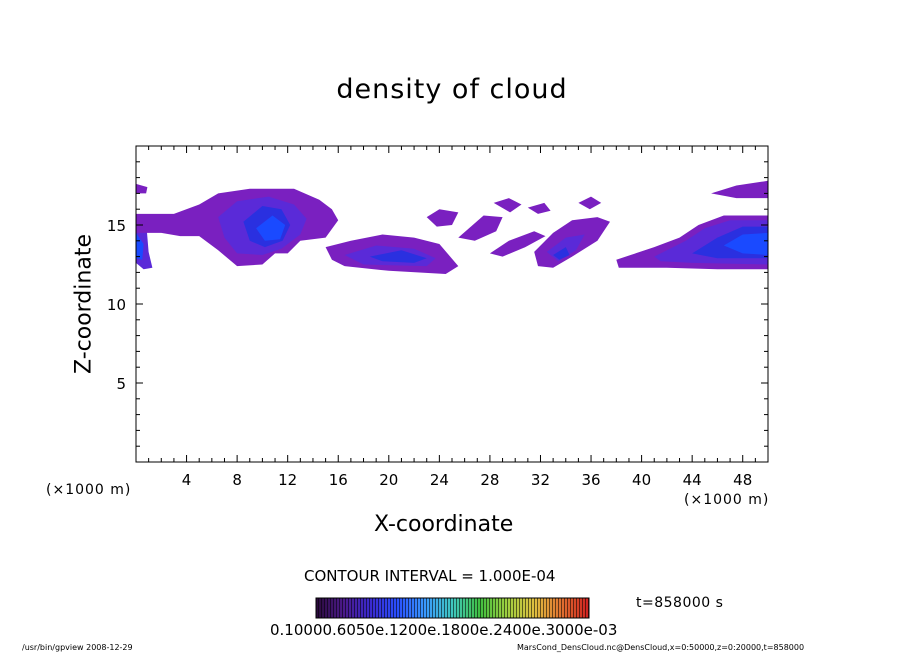  Describe the element at coordinates (452, 89) in the screenshot. I see `chart-title: density of cloud` at that location.